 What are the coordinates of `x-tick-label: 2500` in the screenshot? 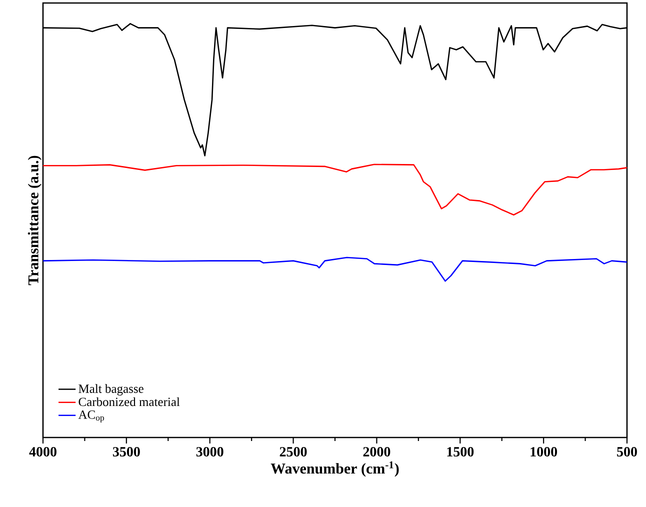 It's located at (293, 451).